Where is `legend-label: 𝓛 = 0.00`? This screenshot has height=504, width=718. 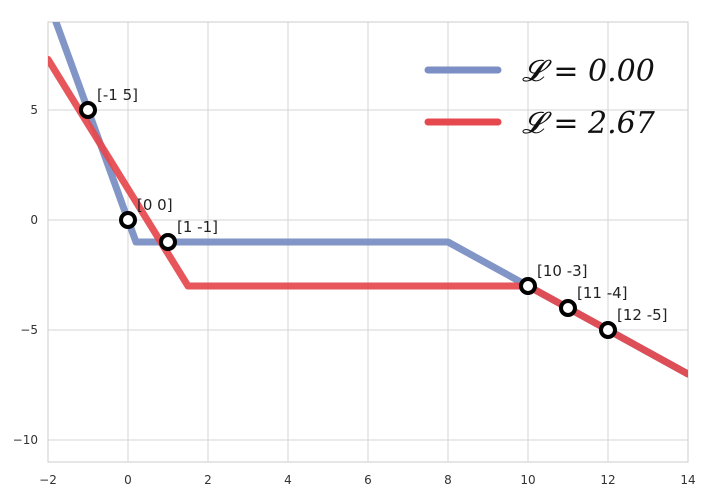
legend-label: 𝓛 = 0.00 is located at coordinates (588, 71).